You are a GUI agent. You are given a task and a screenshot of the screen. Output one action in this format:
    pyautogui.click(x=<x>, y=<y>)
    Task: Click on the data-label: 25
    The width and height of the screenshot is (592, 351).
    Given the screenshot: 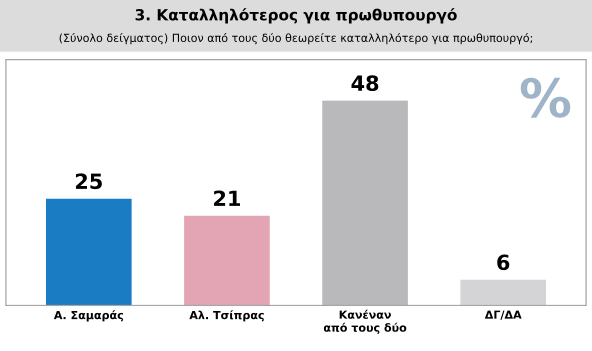 What is the action you would take?
    pyautogui.click(x=89, y=181)
    